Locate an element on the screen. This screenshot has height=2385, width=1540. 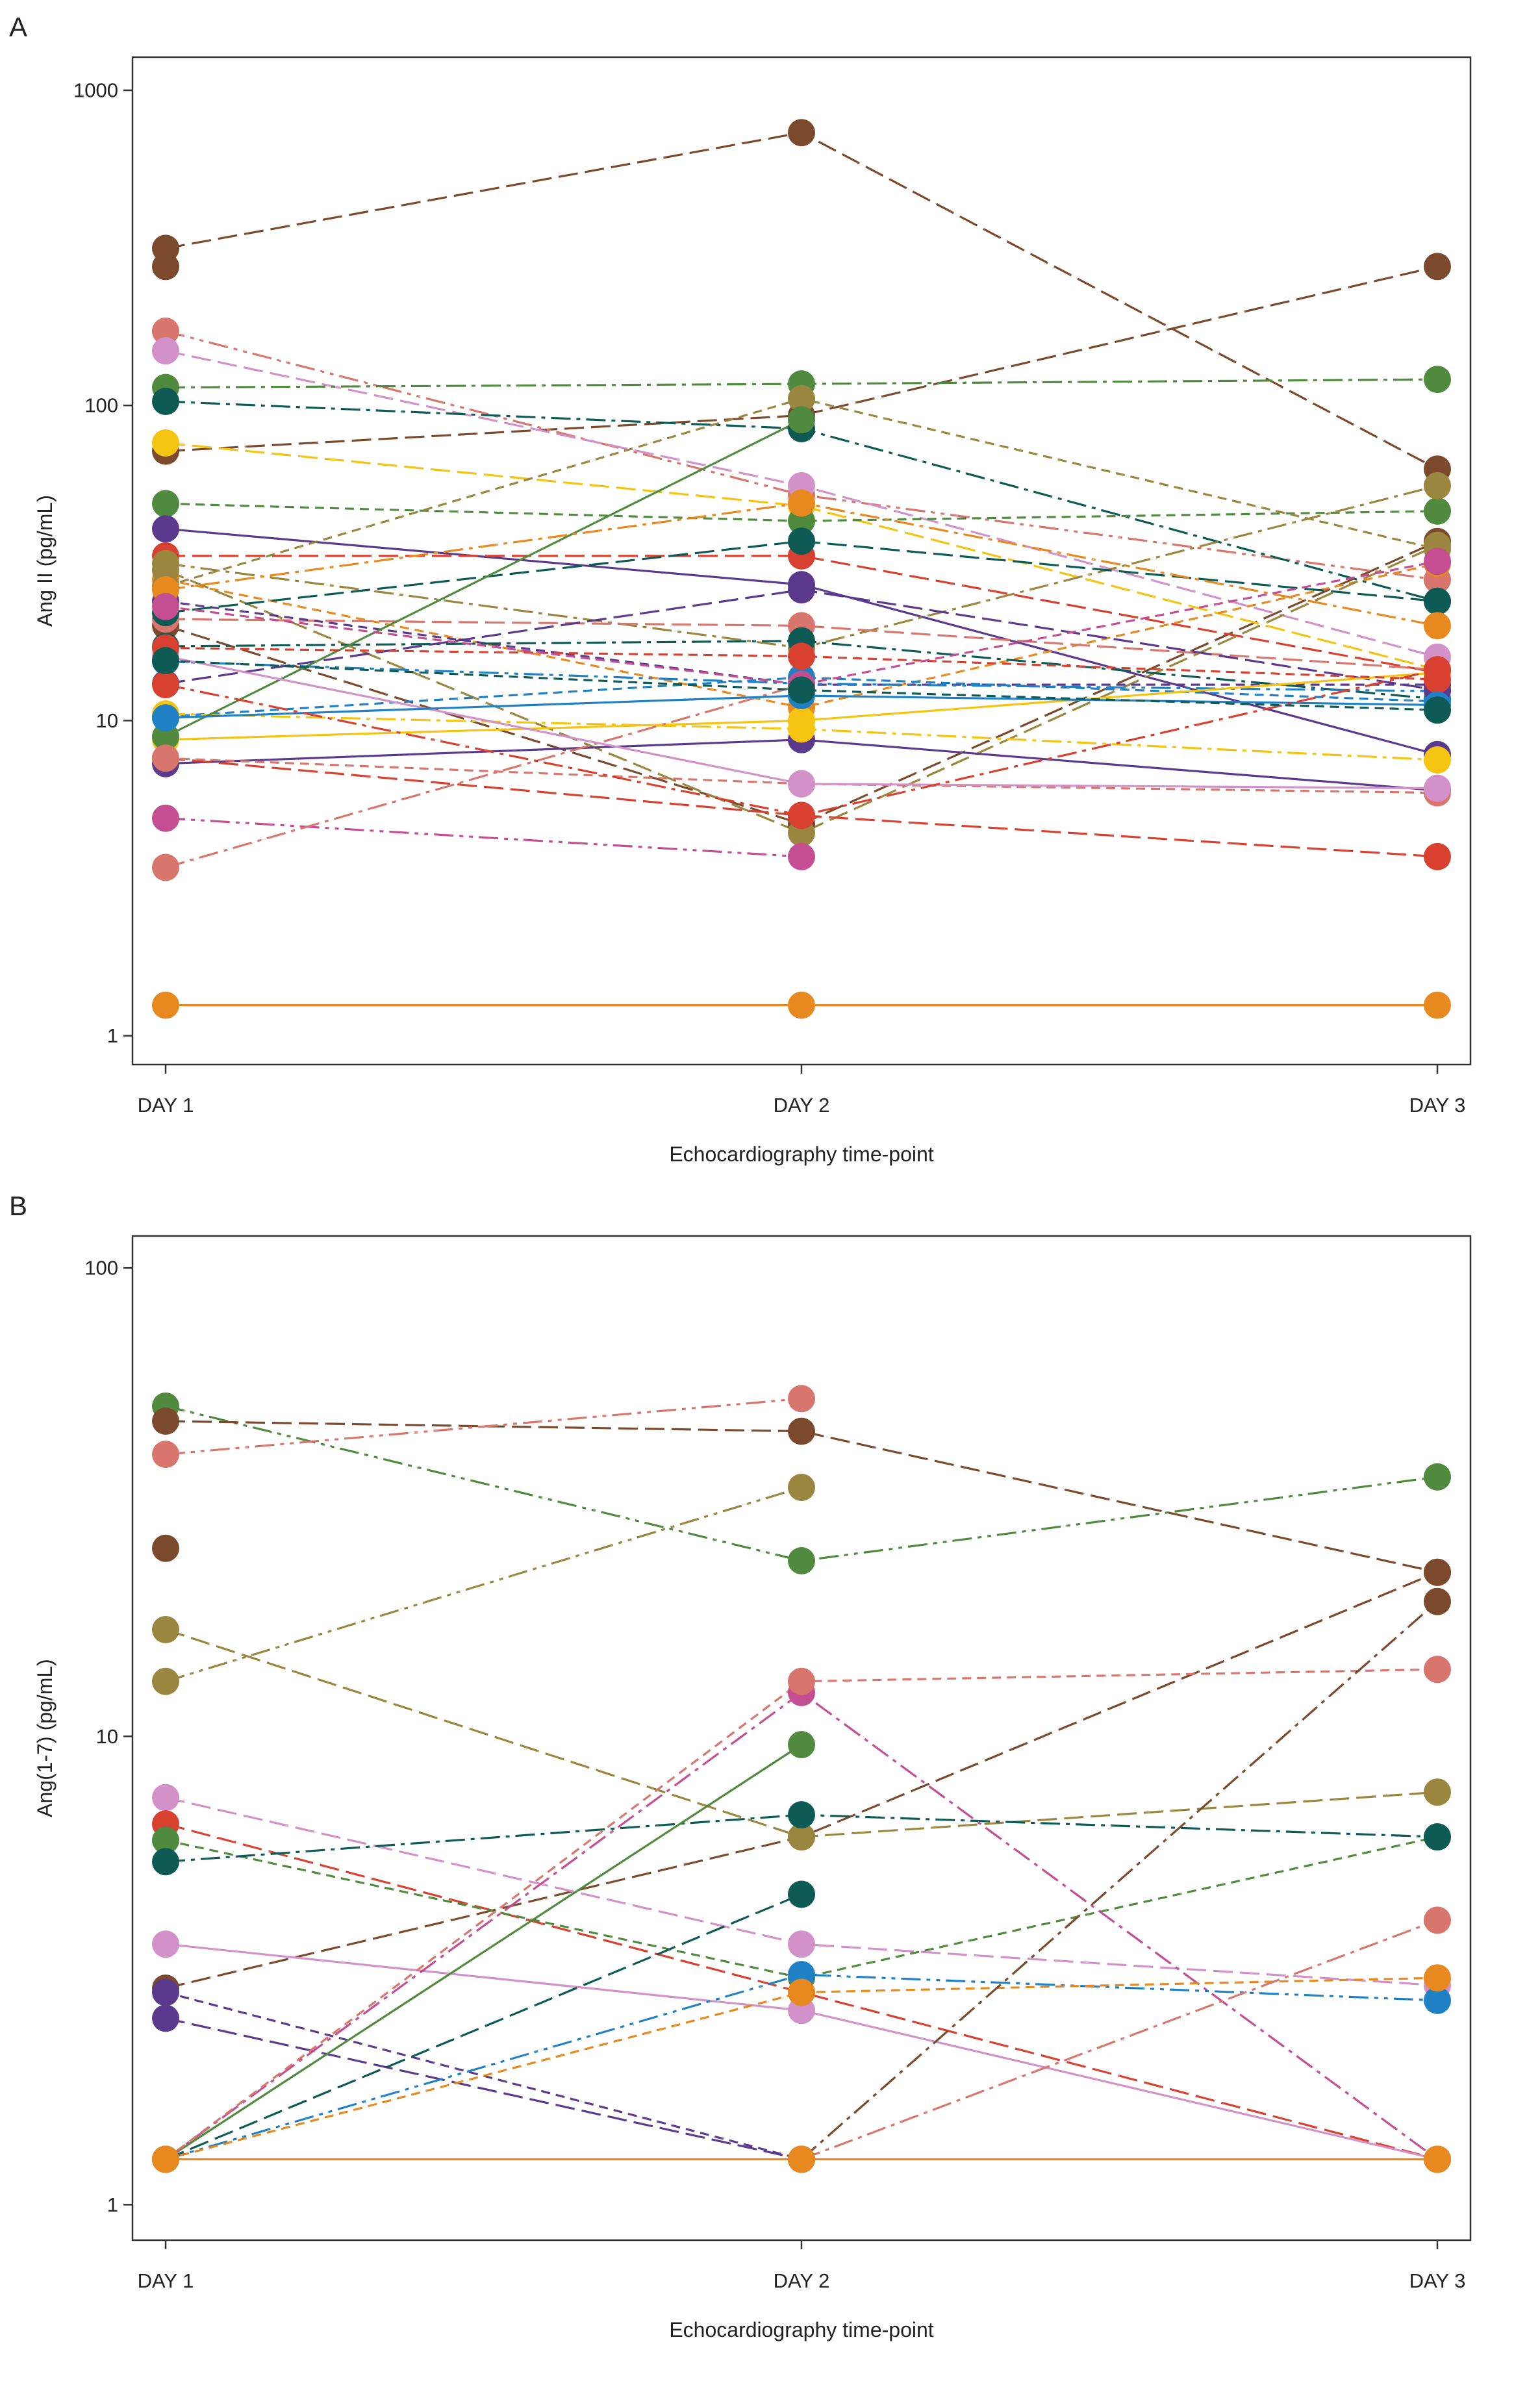
y-axis-title: Ang(1-7) (pg/mL) is located at coordinates (45, 1738).